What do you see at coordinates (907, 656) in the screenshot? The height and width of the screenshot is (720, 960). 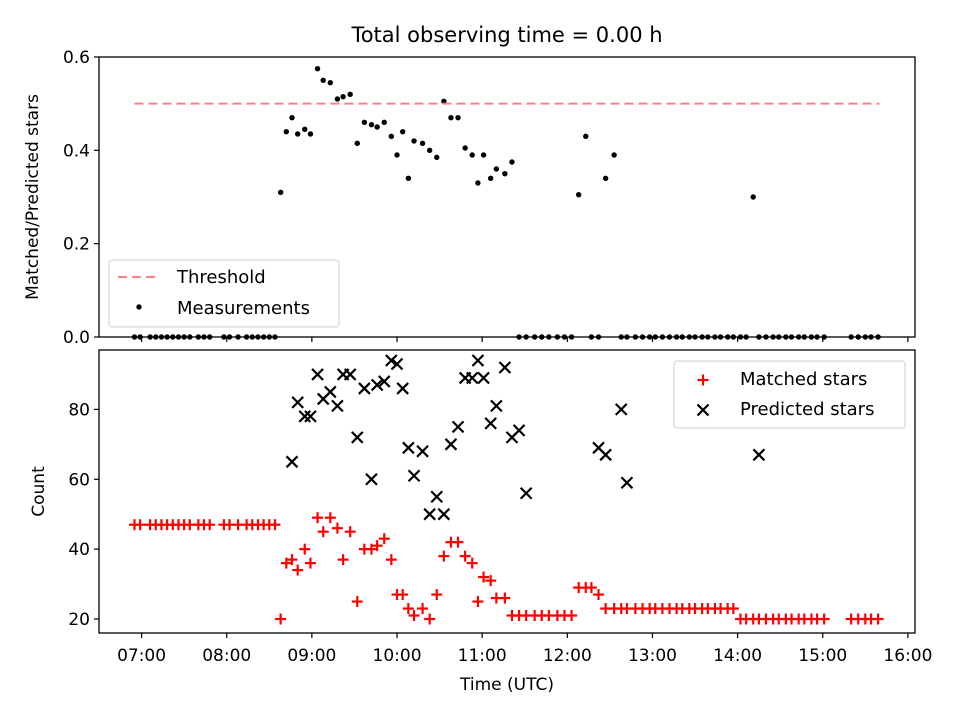 I see `count-x-tick-label: 16:00` at bounding box center [907, 656].